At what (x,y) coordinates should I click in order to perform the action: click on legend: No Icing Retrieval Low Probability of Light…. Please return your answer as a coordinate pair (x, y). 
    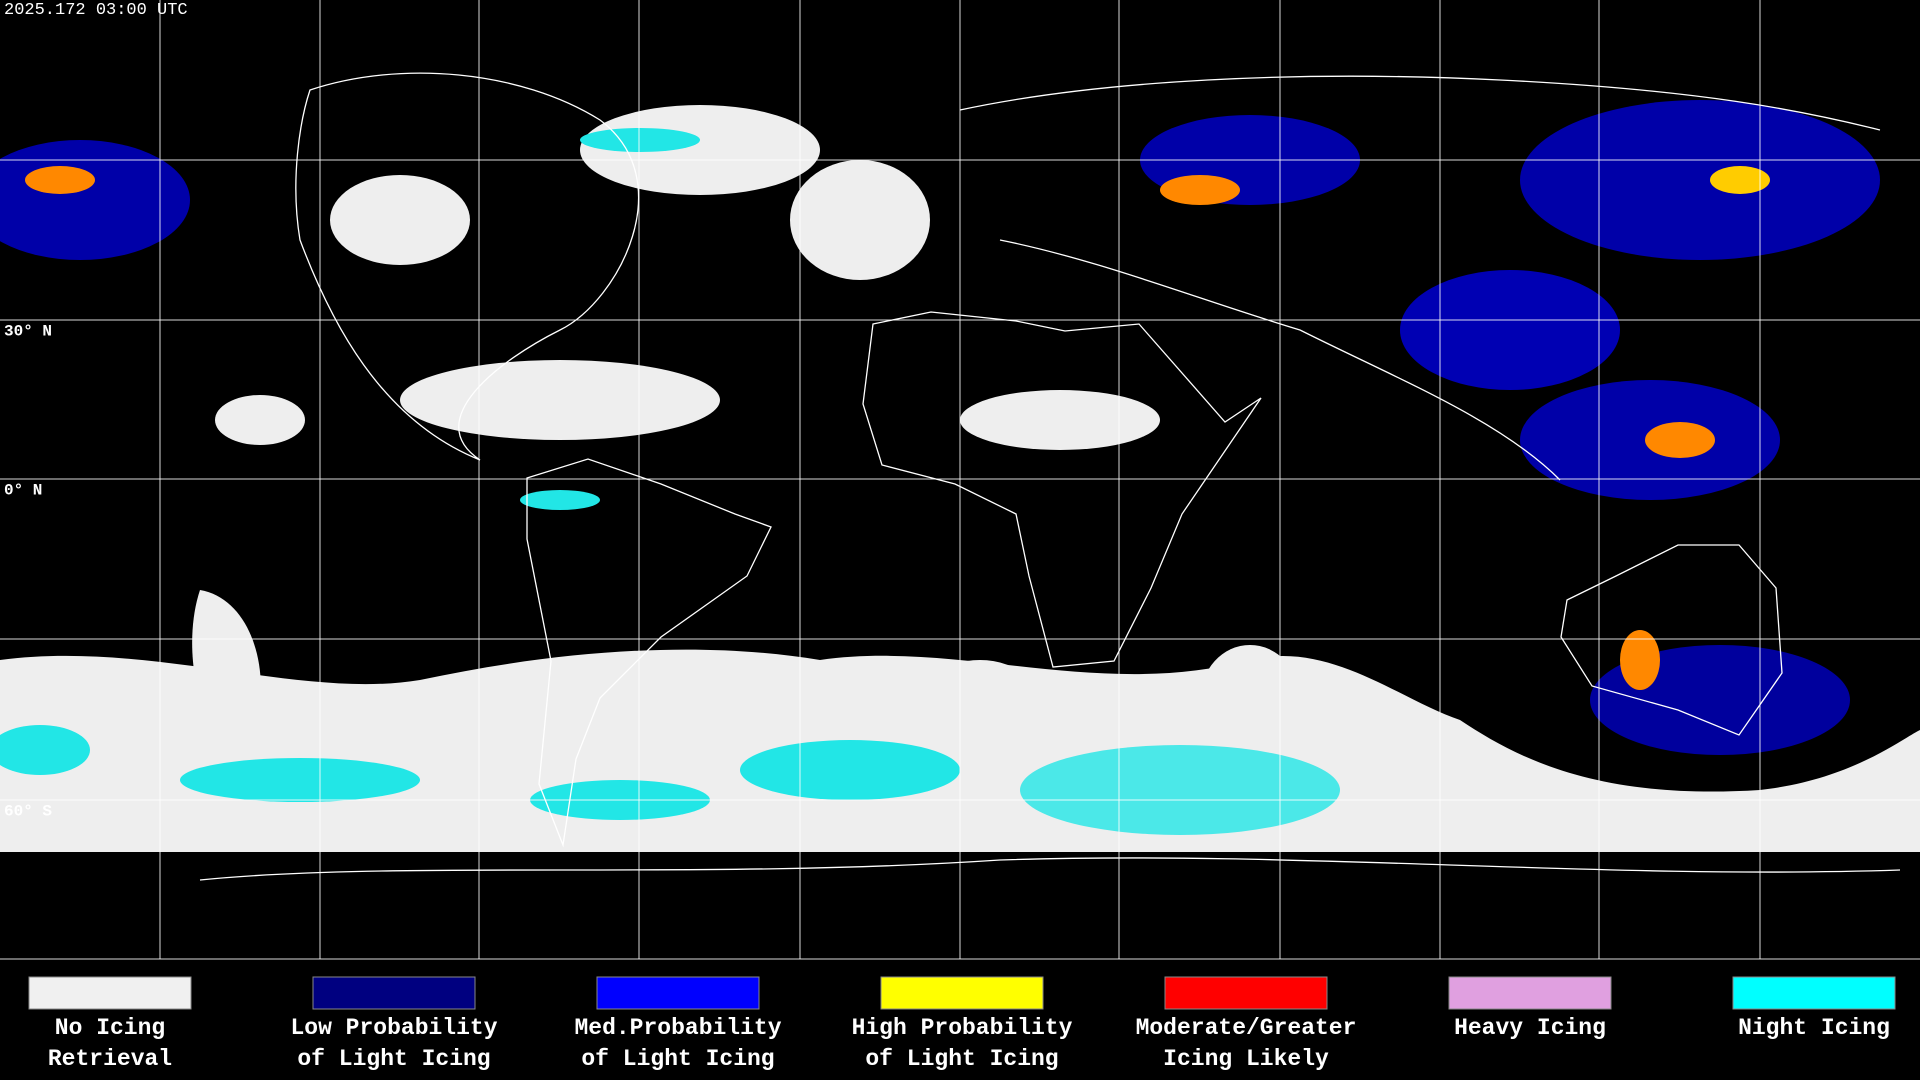
    Looking at the image, I should click on (962, 1024).